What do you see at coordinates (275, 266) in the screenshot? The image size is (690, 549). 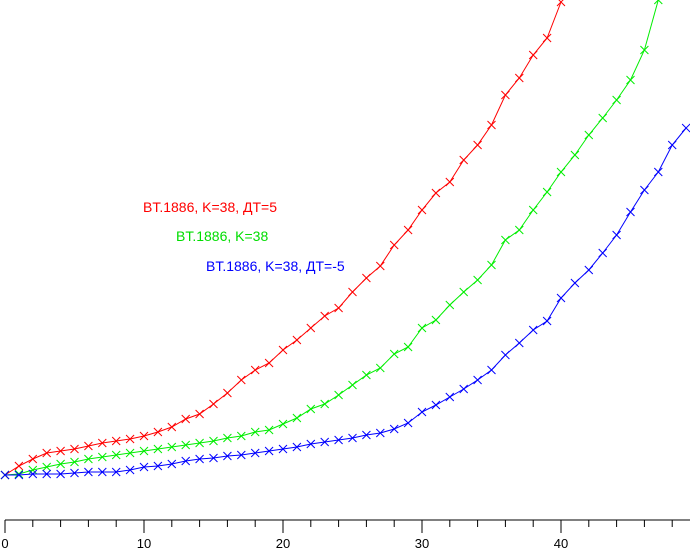 I see `legend-label-blue: BT.1886, K=38, ДТ=-5` at bounding box center [275, 266].